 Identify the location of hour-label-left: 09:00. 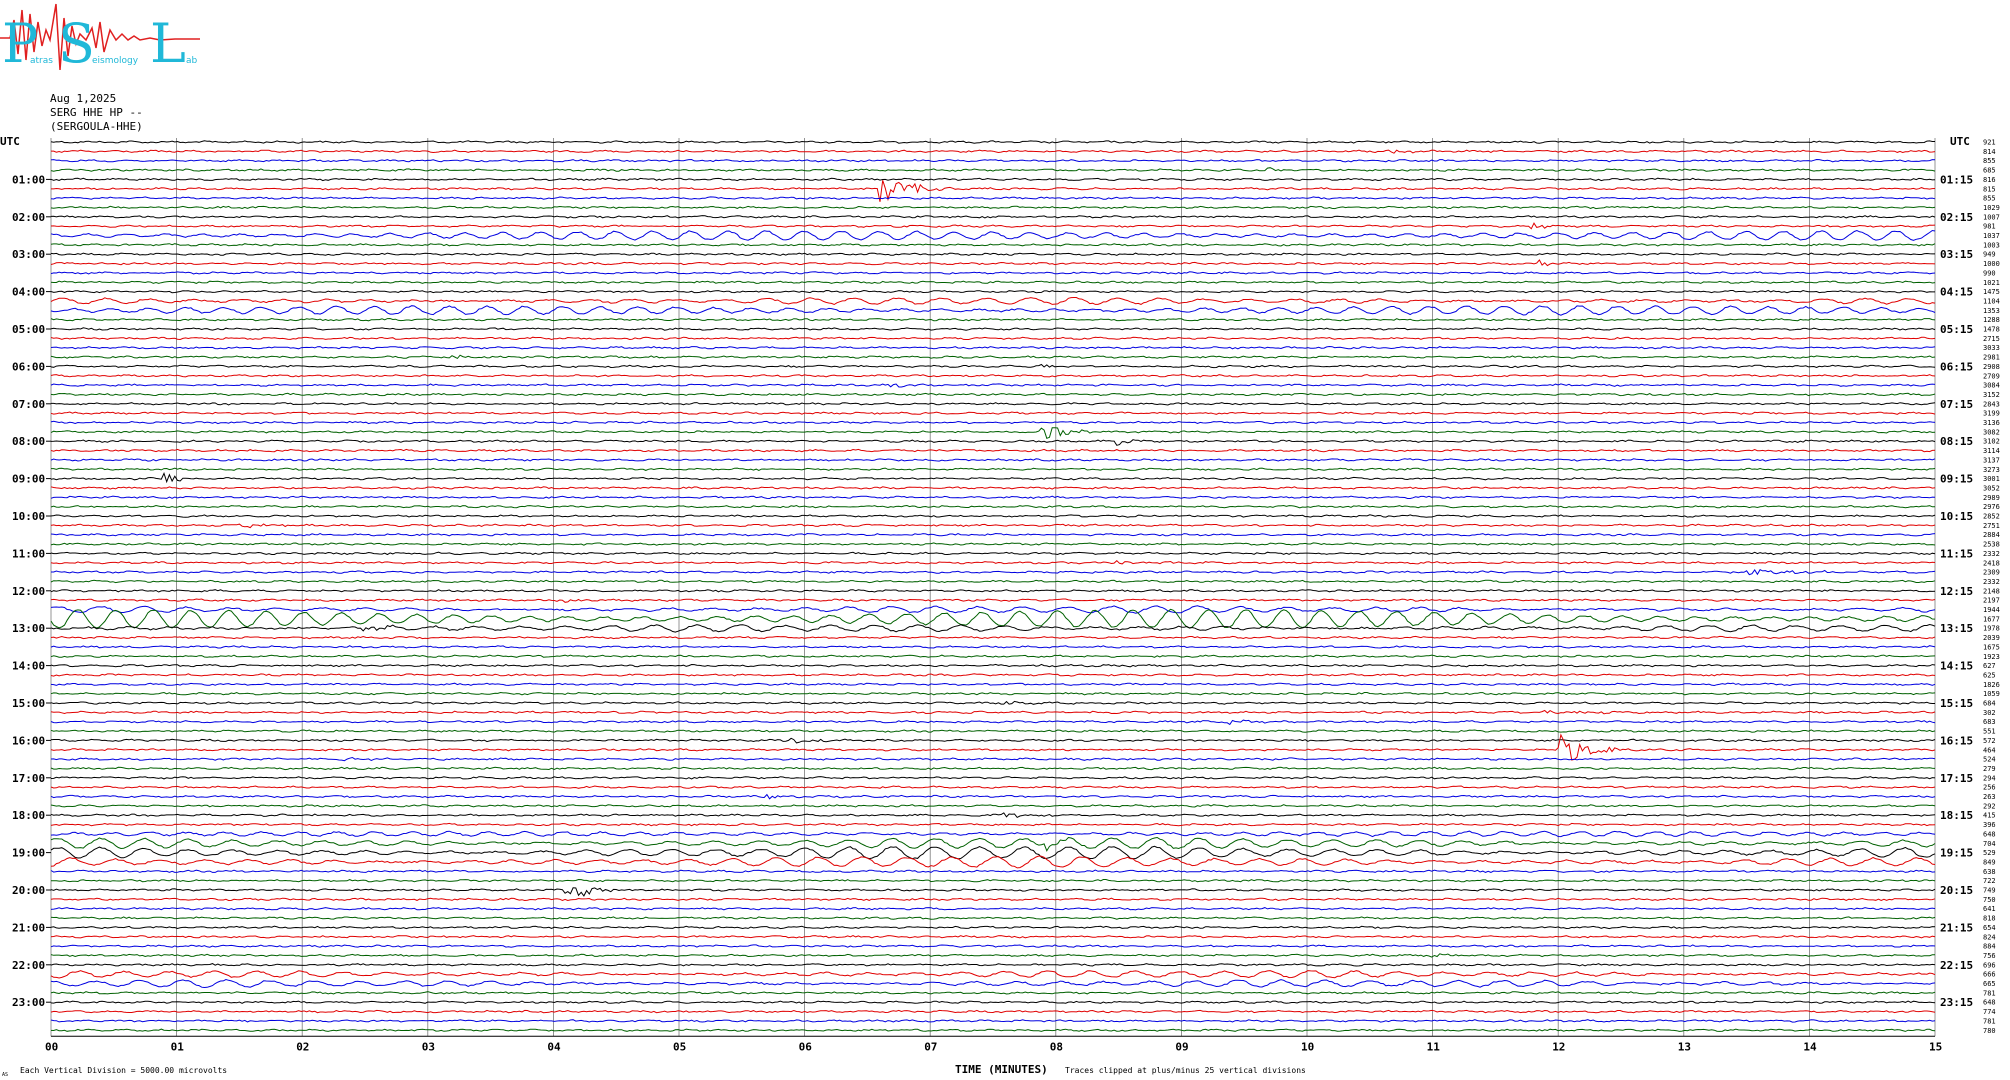
(28, 479).